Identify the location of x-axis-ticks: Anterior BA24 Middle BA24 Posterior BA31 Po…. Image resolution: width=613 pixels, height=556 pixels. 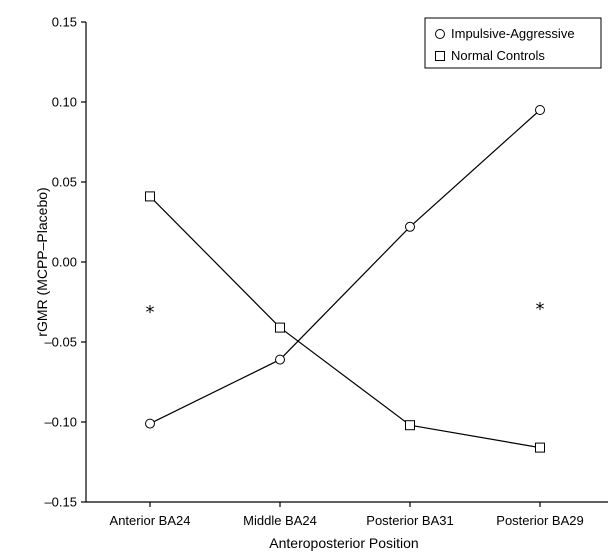
(347, 515).